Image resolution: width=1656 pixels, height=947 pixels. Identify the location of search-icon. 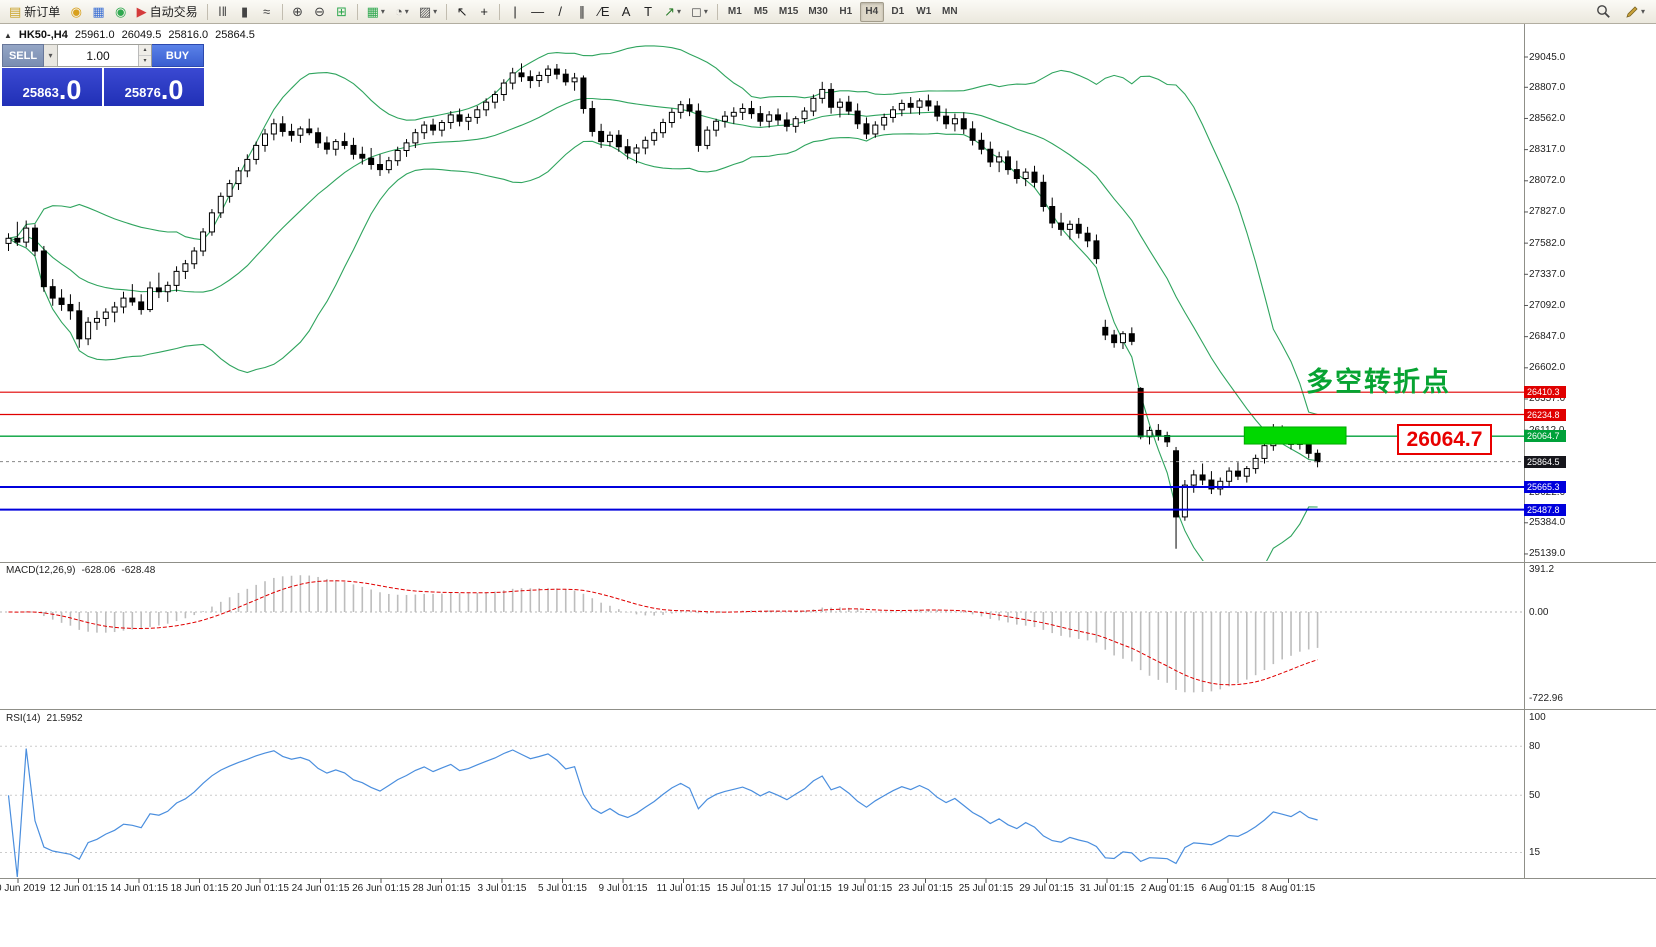
(1603, 11).